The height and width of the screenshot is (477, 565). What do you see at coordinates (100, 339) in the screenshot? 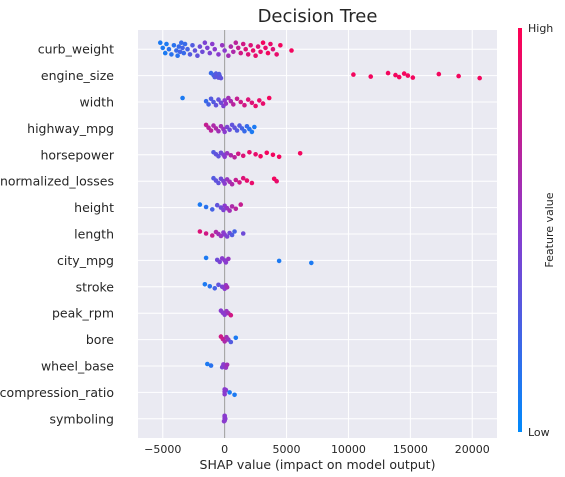
I see `feature-label: bore` at bounding box center [100, 339].